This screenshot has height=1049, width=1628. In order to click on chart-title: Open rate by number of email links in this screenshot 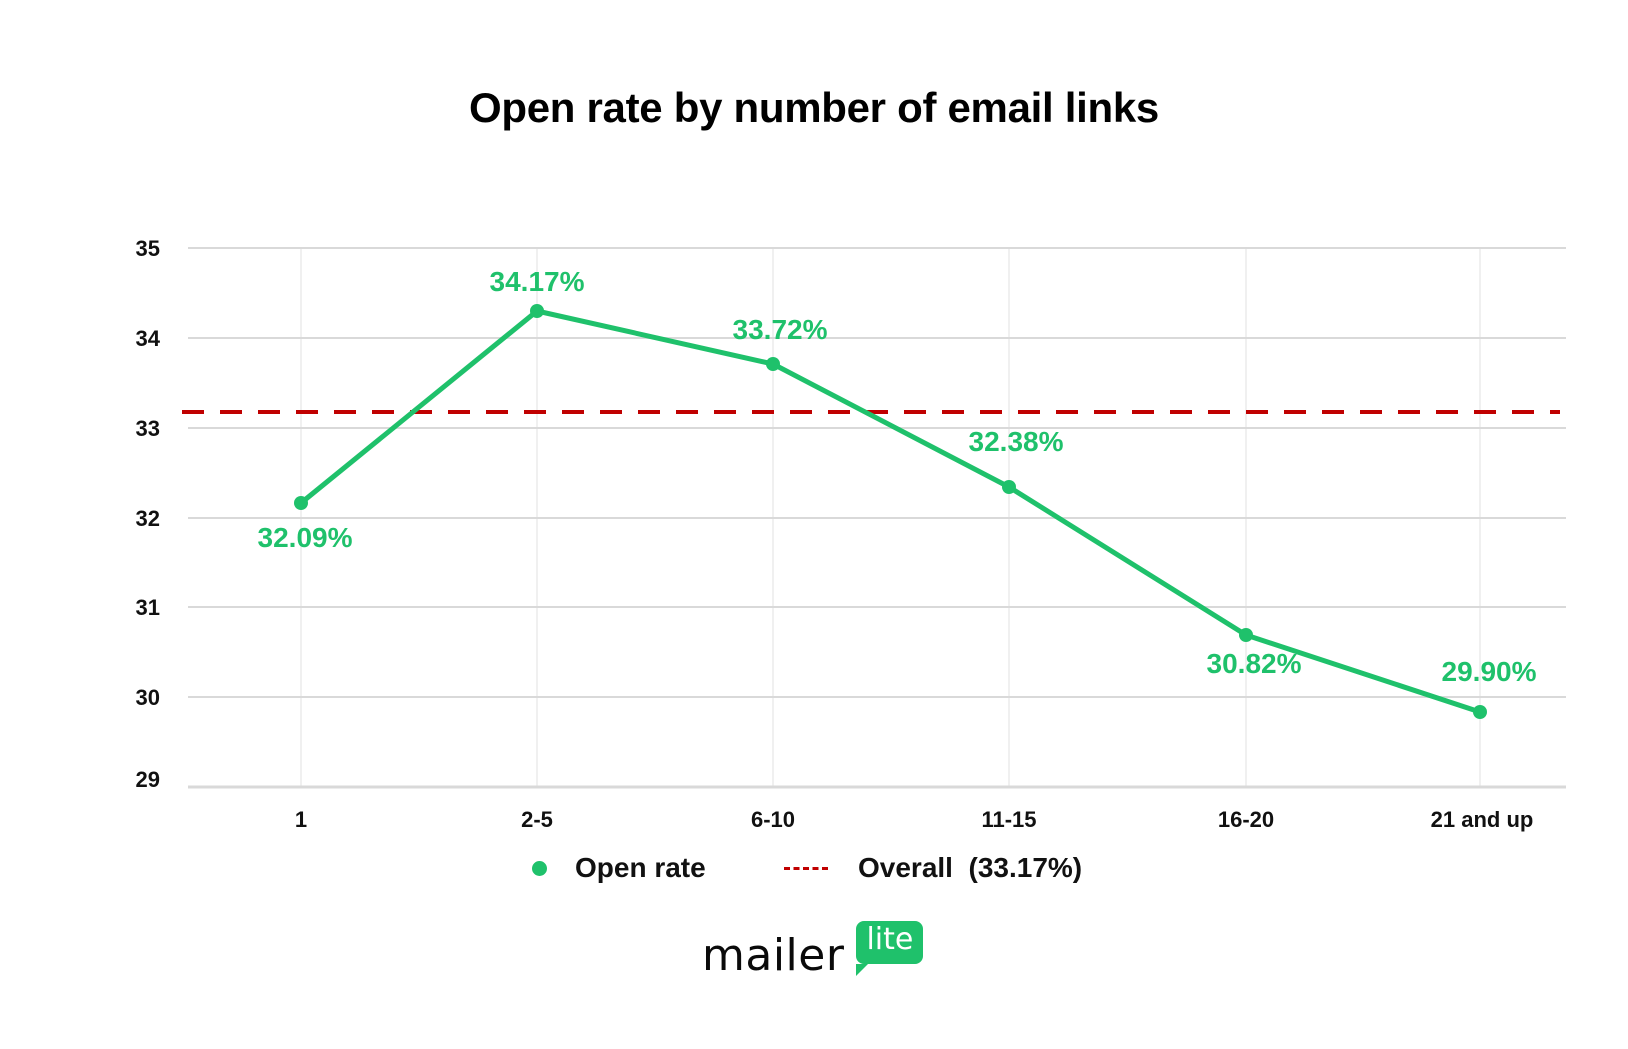, I will do `click(814, 107)`.